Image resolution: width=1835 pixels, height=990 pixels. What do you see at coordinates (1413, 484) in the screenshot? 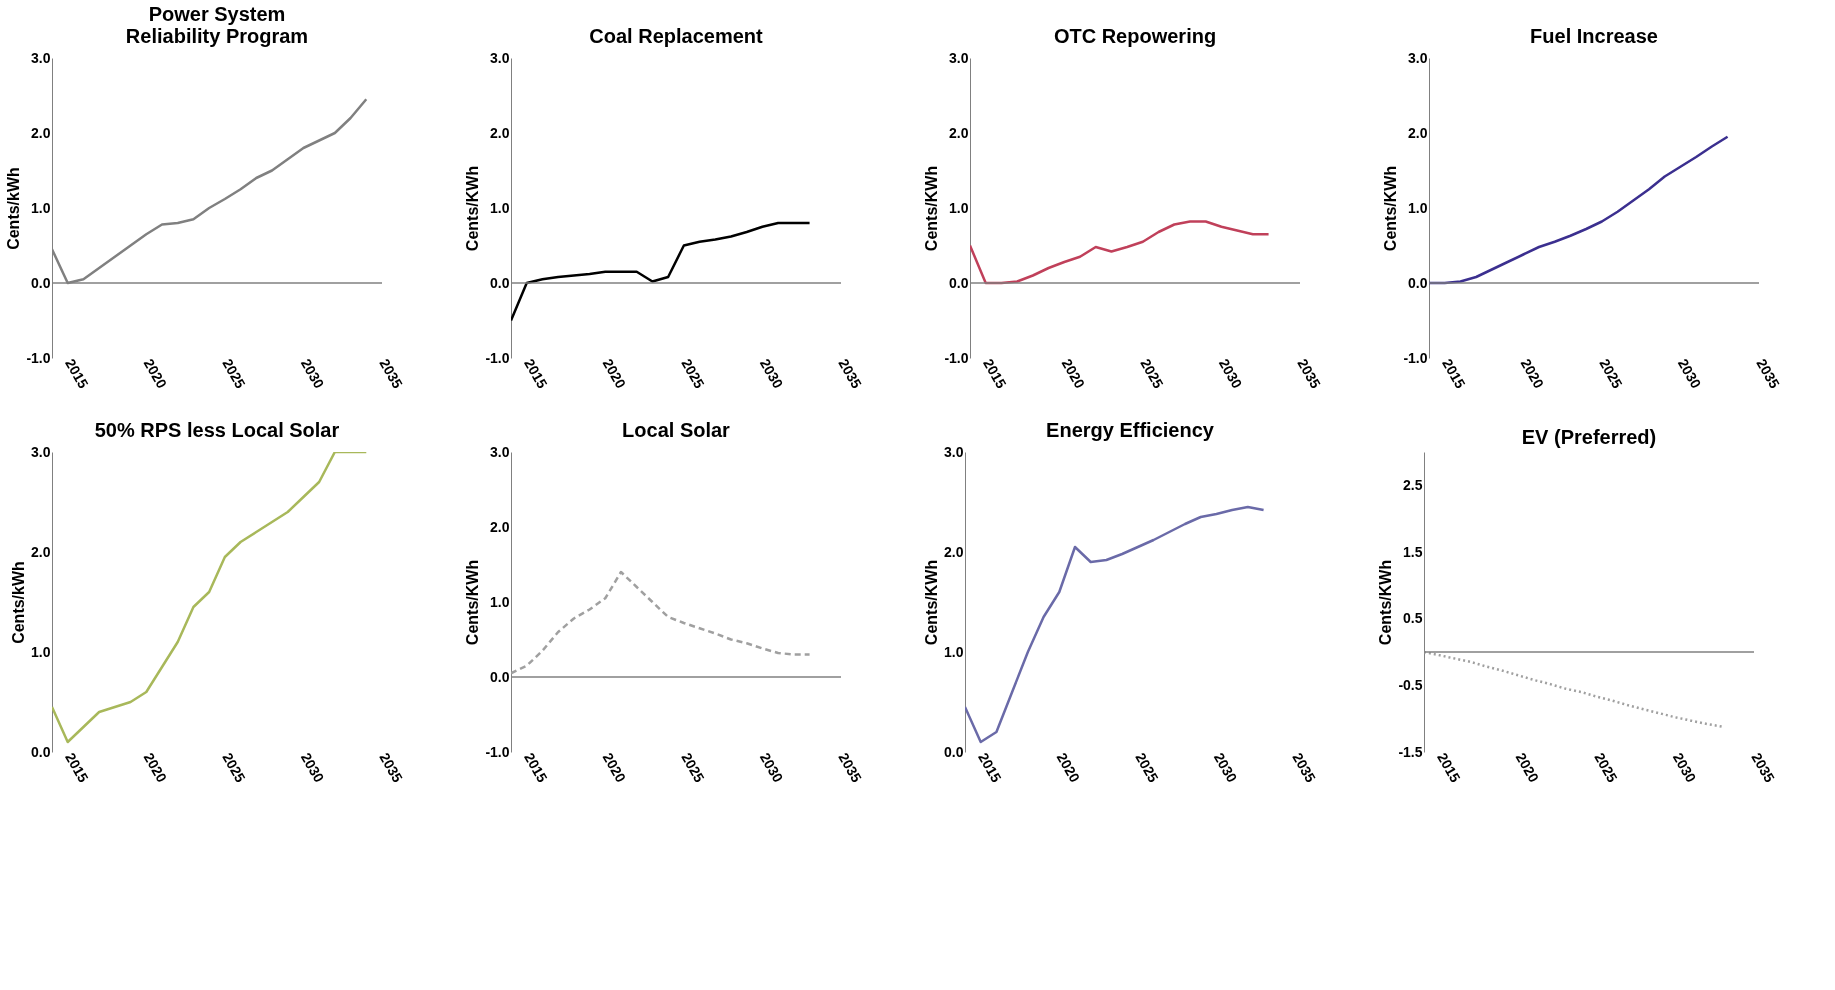
I see `y-tick-label: 2.5` at bounding box center [1413, 484].